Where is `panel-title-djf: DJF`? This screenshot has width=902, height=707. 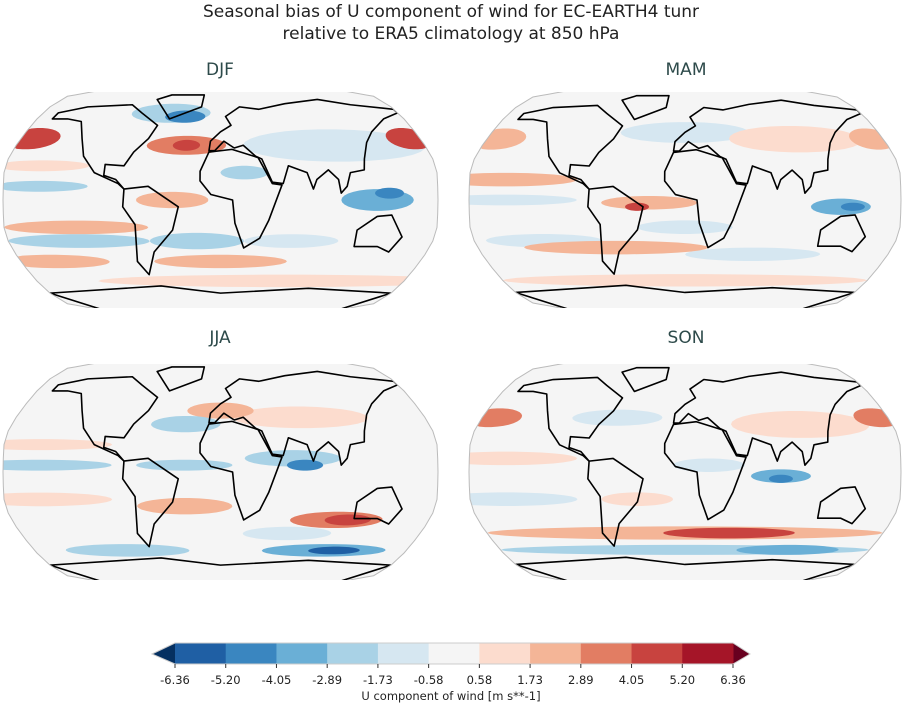
panel-title-djf: DJF is located at coordinates (220, 70).